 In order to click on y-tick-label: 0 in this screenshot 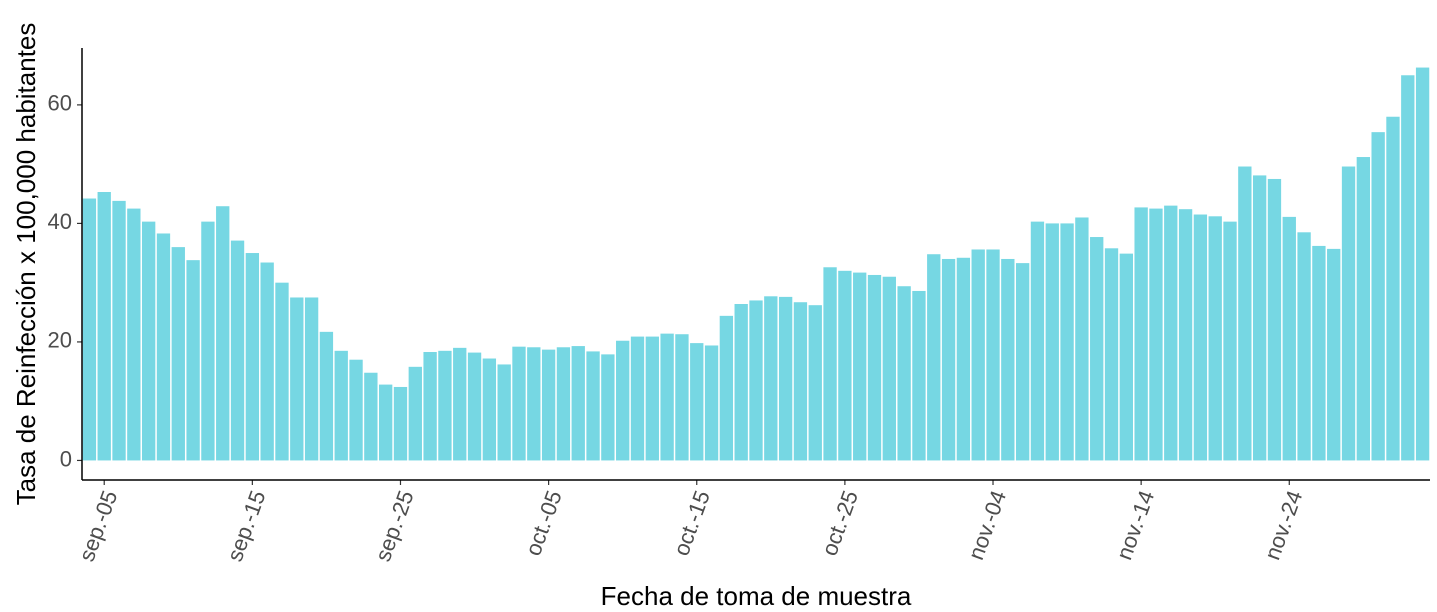, I will do `click(66, 458)`.